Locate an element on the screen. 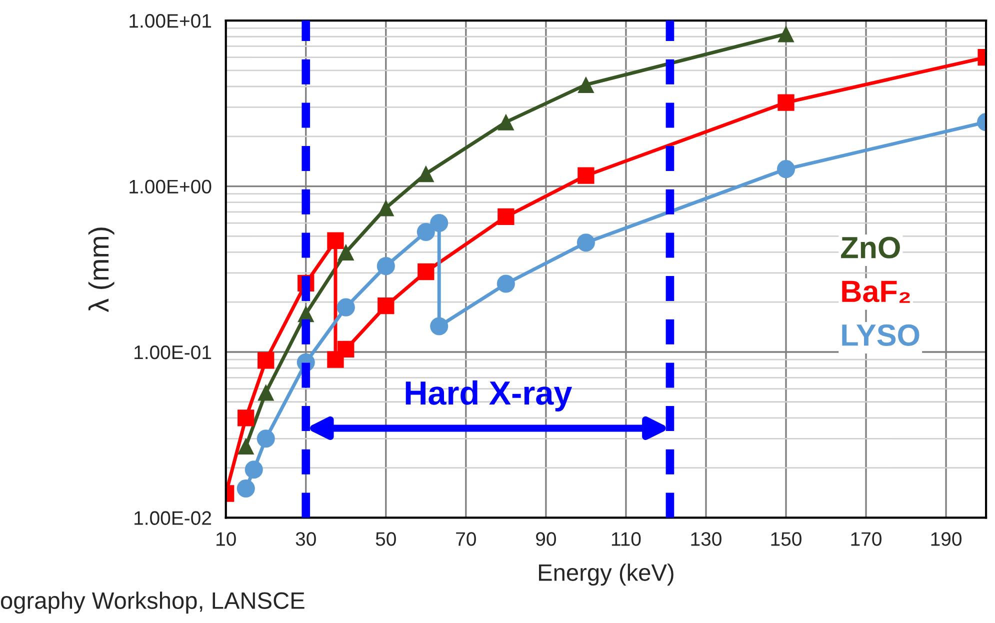 The height and width of the screenshot is (623, 995). text: ZnO is located at coordinates (870, 247).